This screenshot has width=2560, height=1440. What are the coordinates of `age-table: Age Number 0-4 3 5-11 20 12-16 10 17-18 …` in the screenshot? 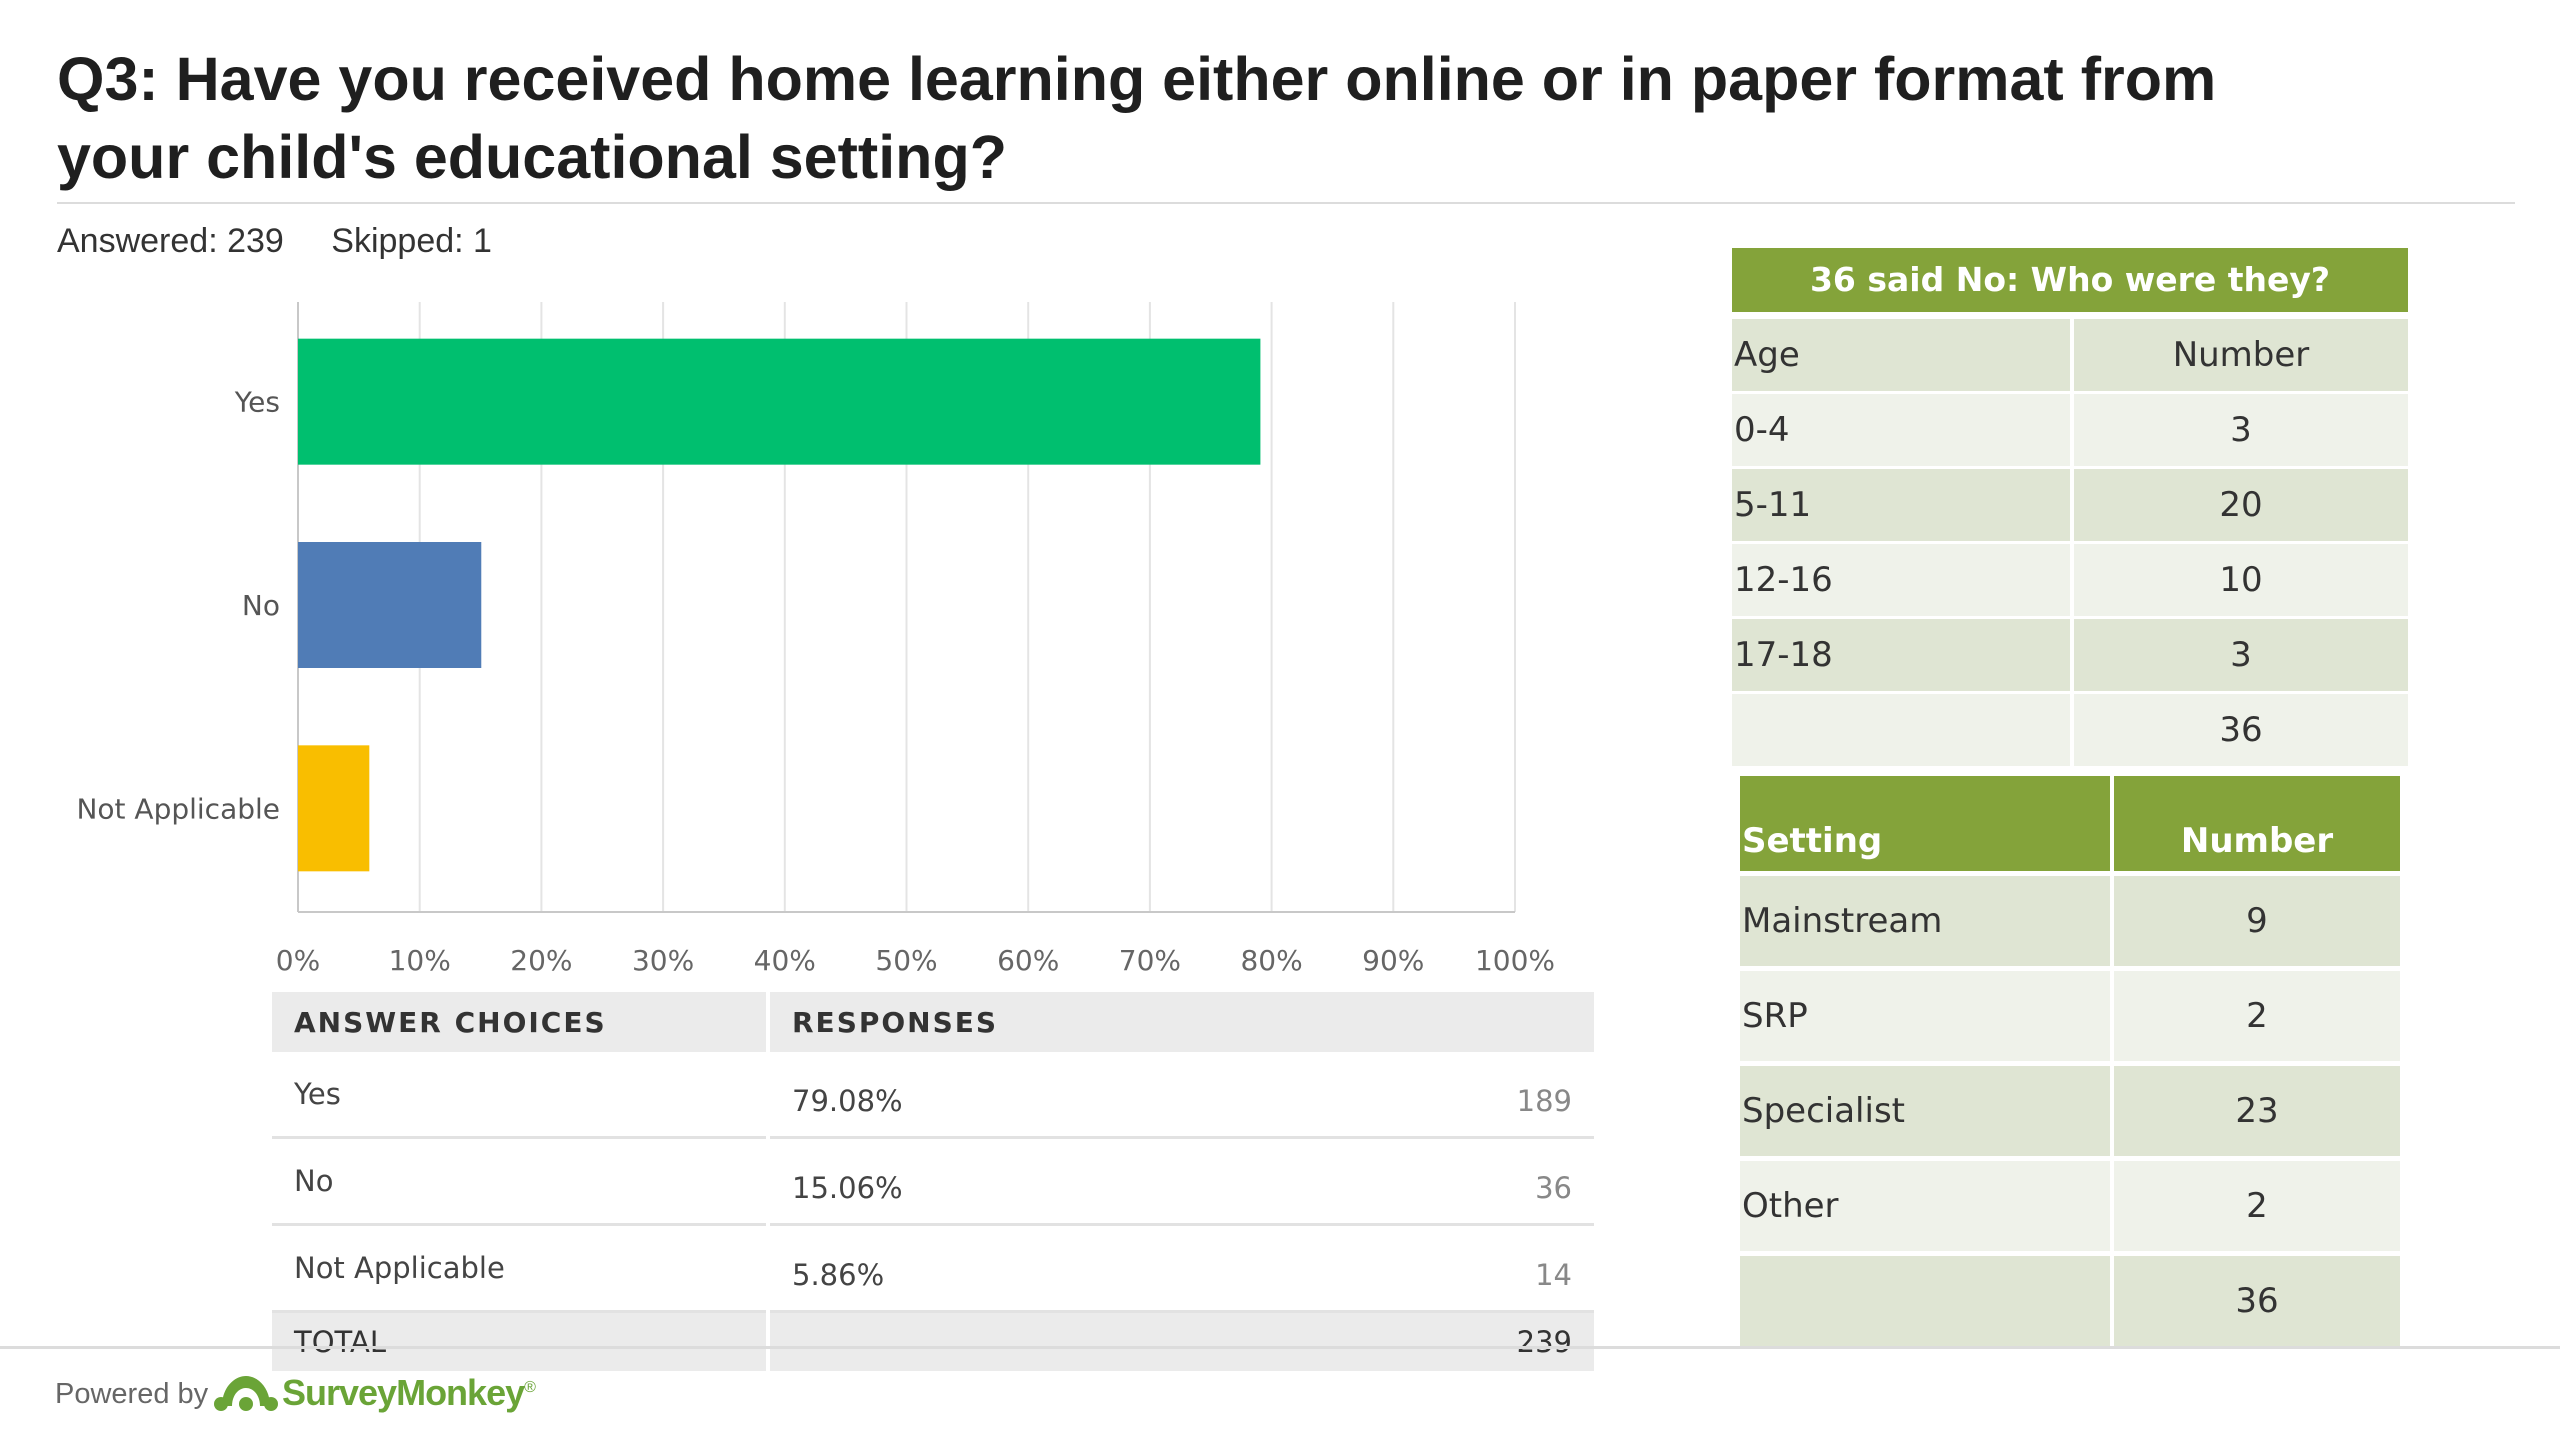 It's located at (2070, 544).